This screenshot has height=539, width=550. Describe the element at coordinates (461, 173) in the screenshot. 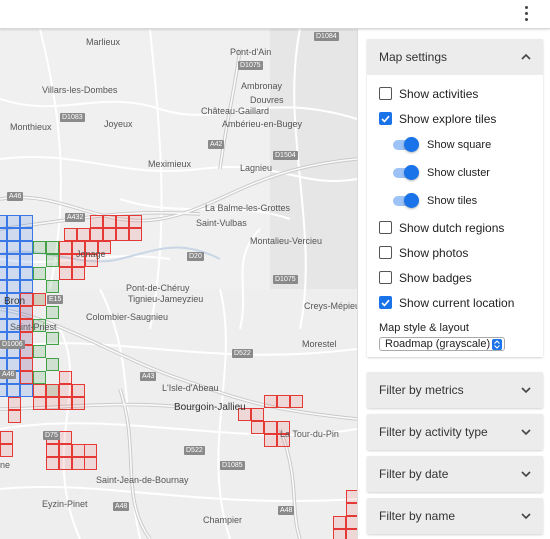

I see `show-cluster-toggle-row: Show cluster` at that location.